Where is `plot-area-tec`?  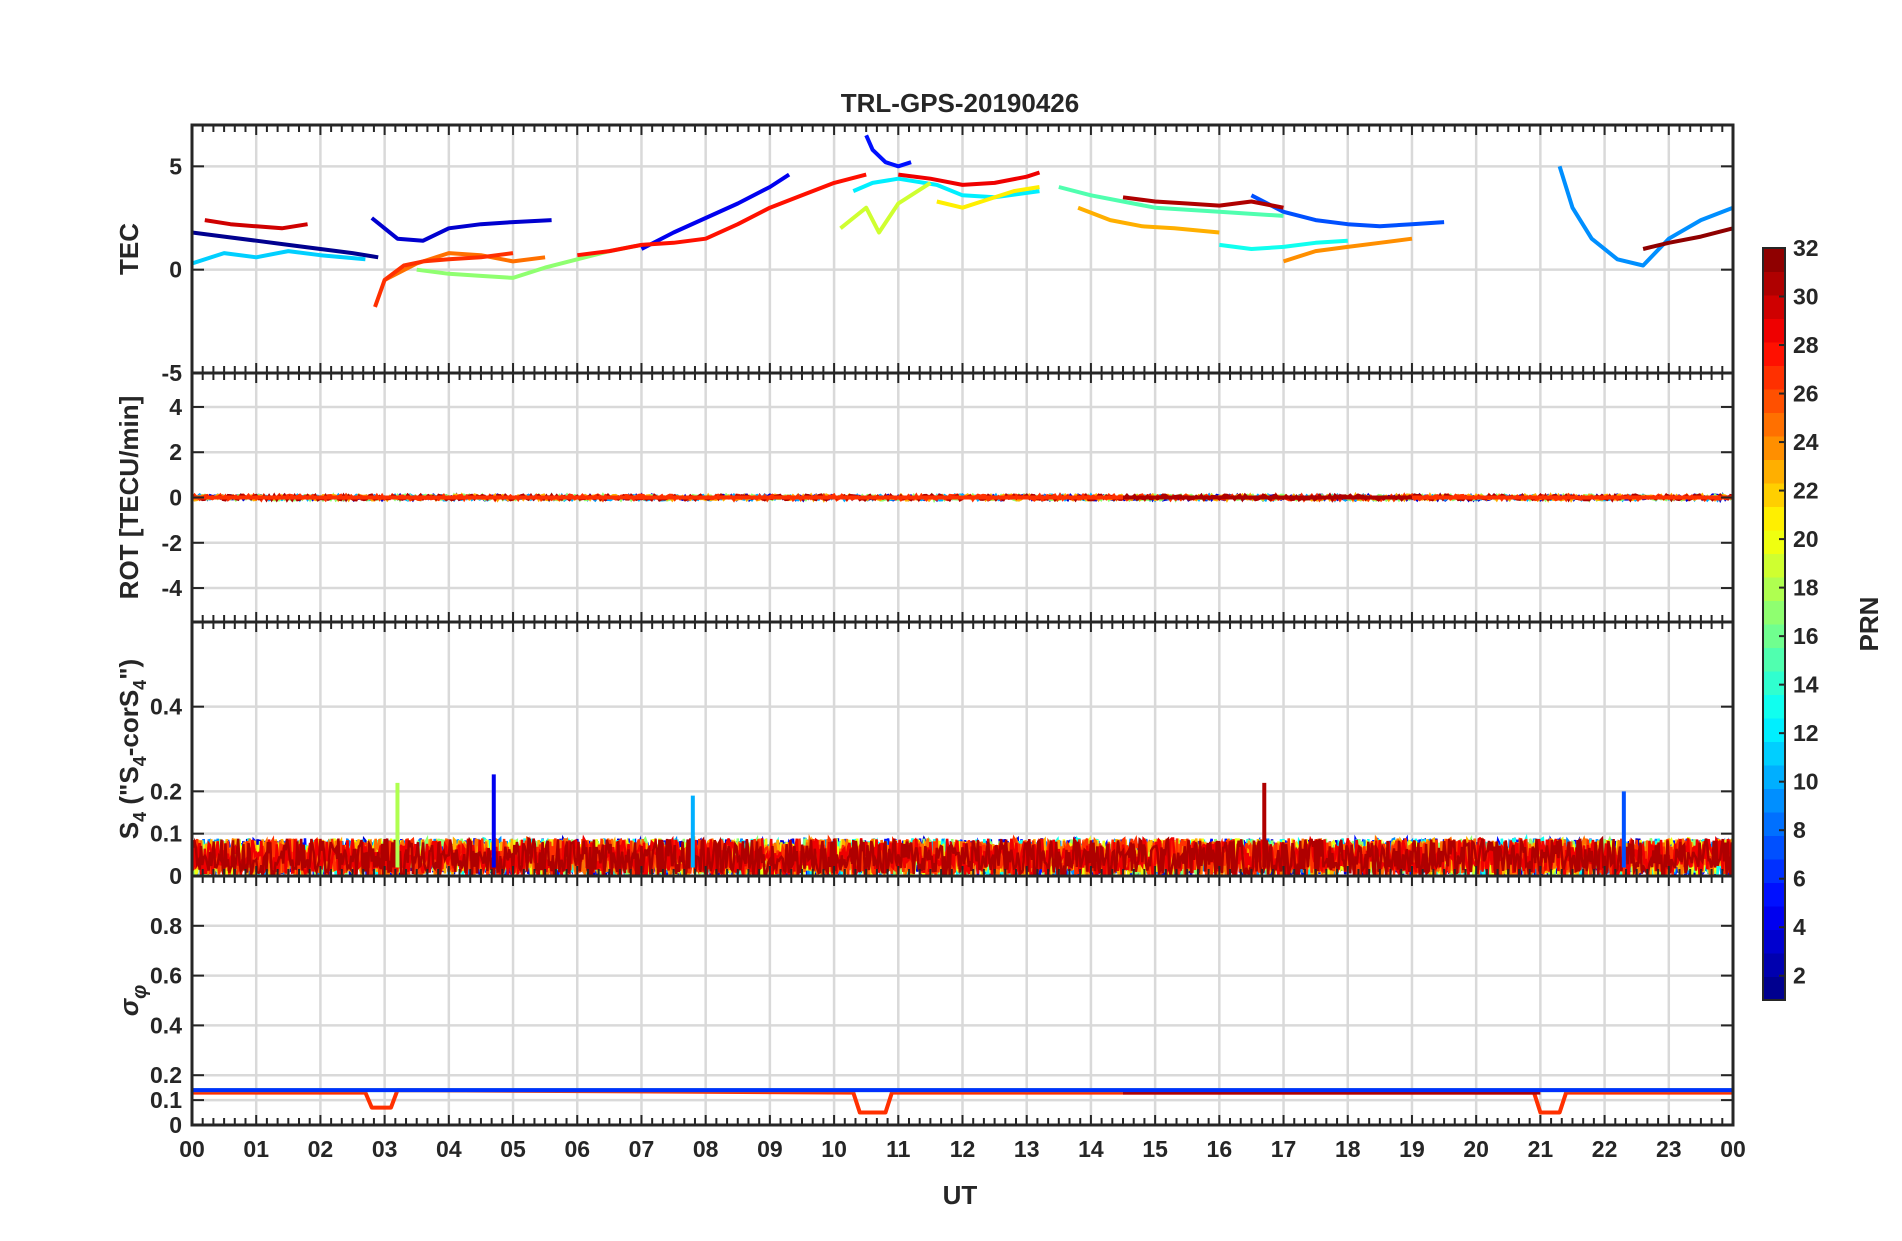
plot-area-tec is located at coordinates (962, 221).